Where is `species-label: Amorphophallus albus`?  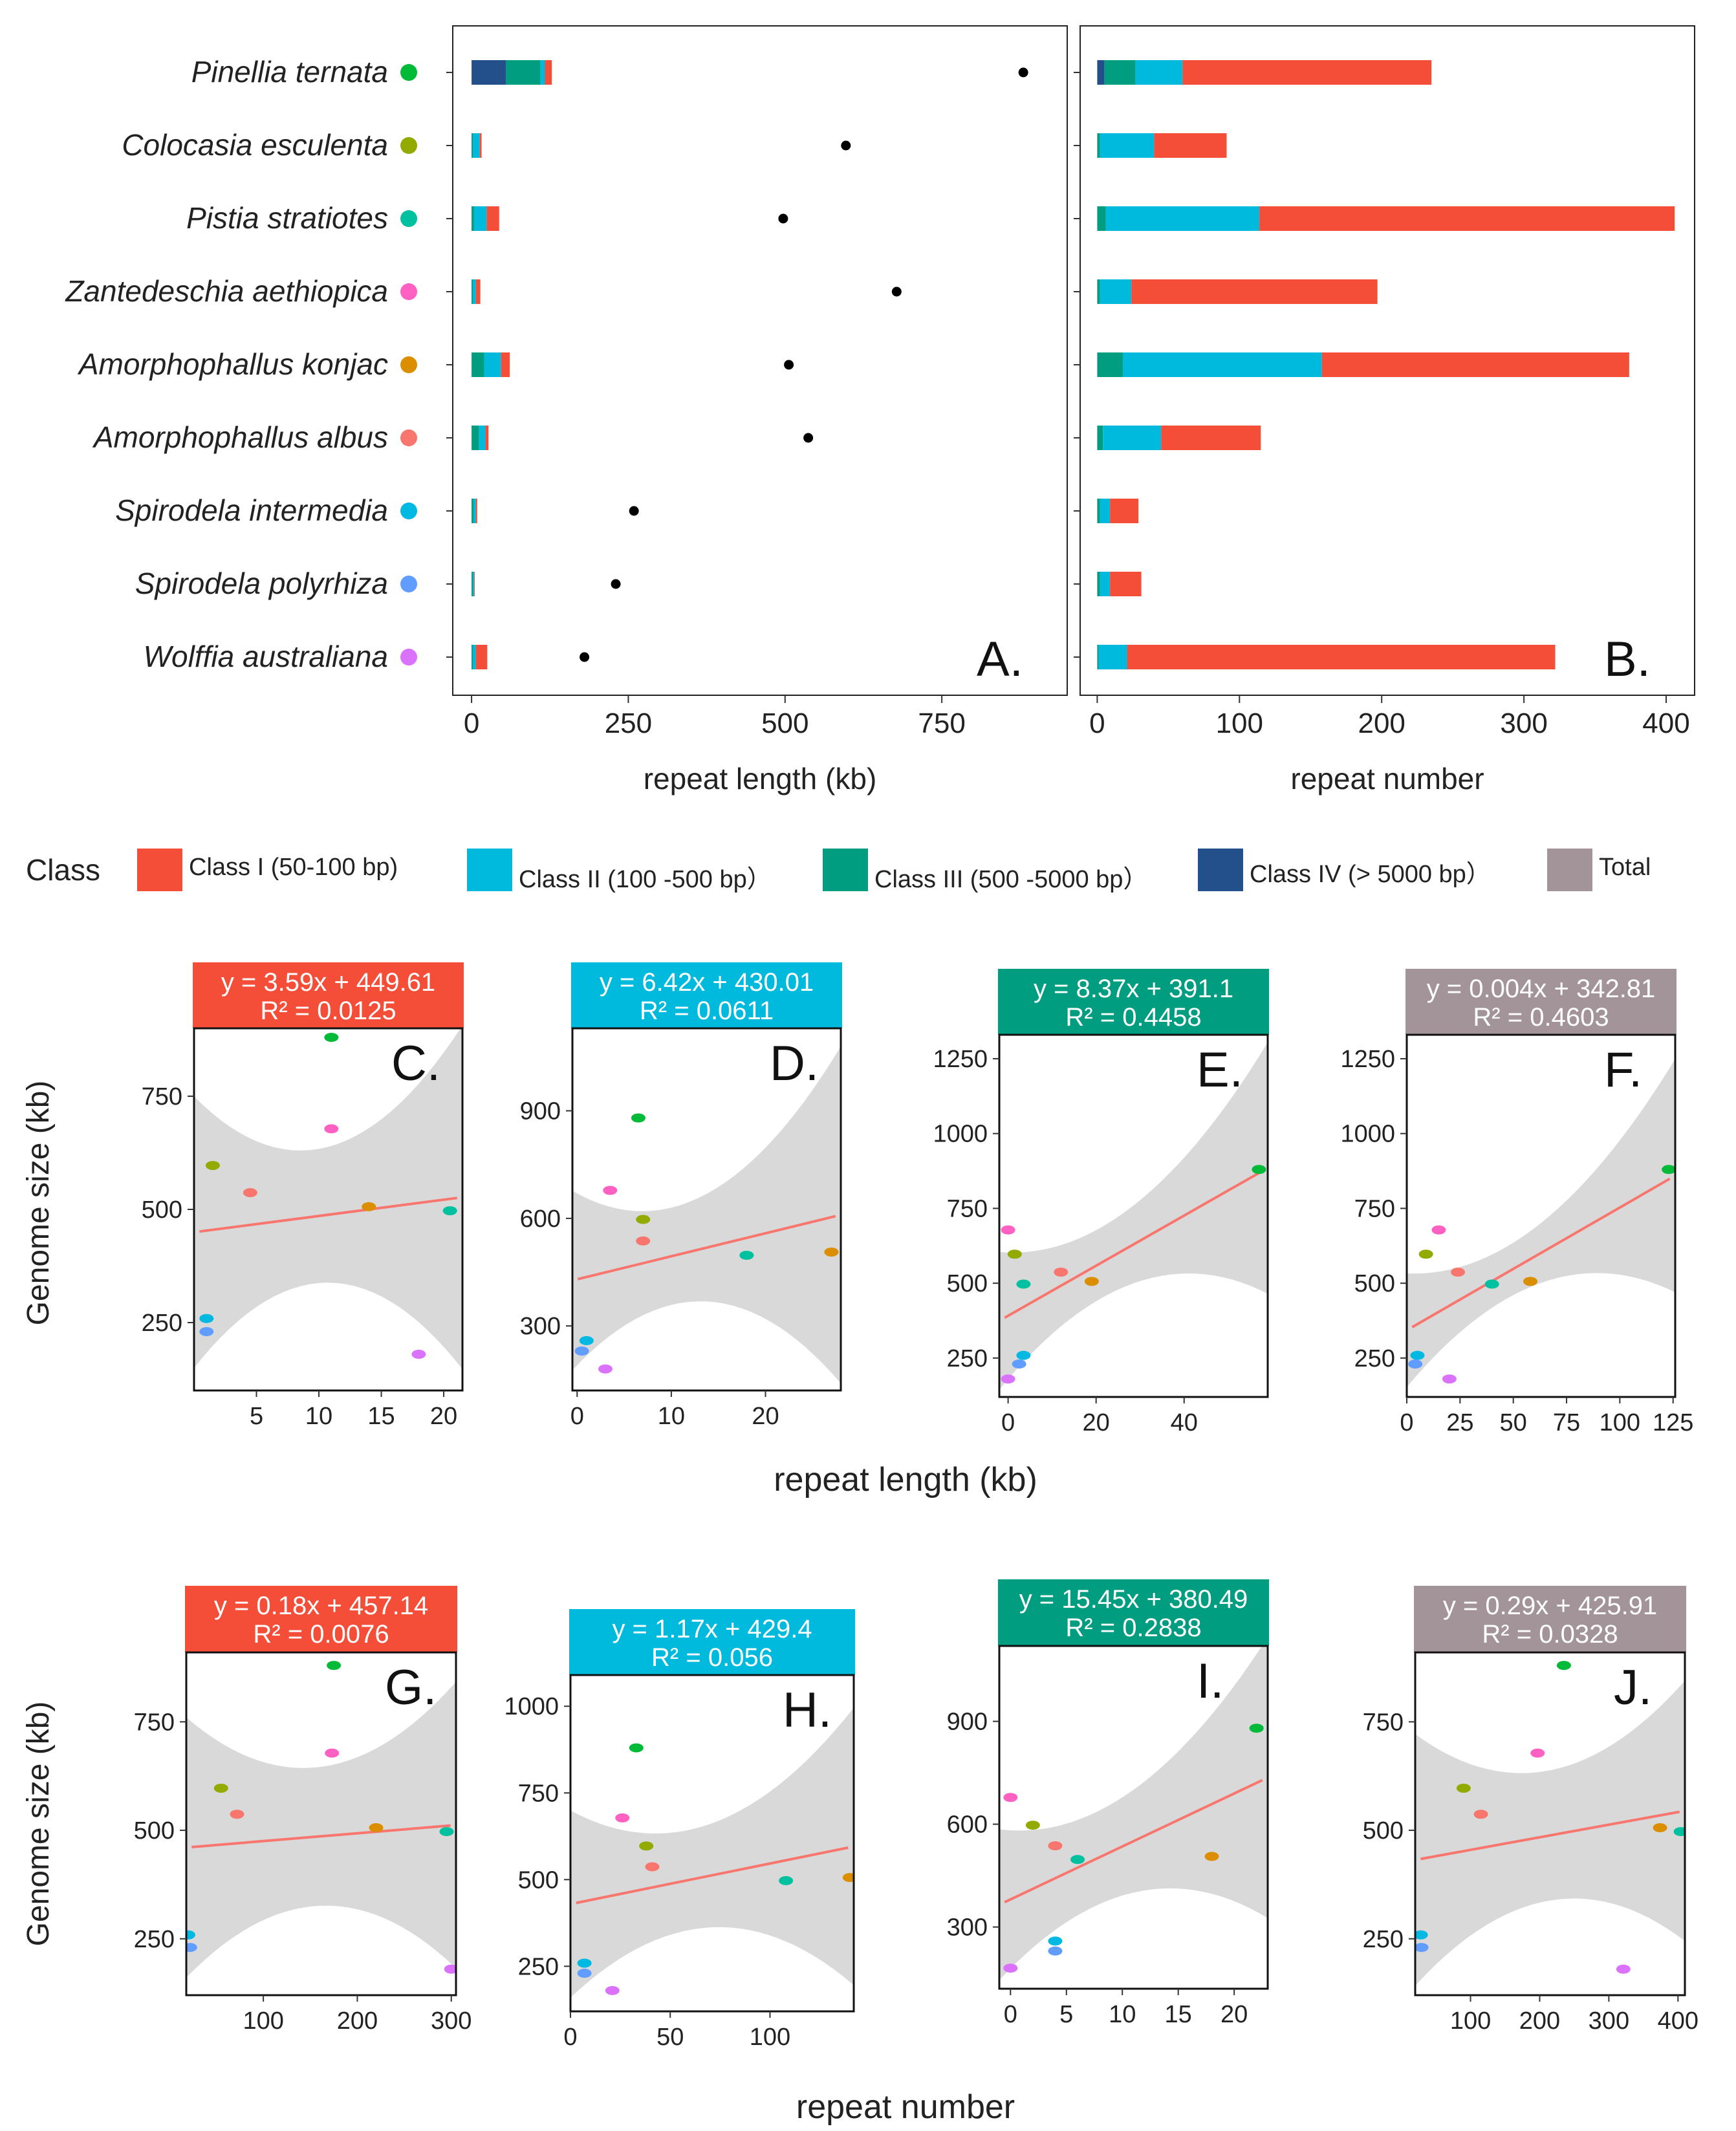
species-label: Amorphophallus albus is located at coordinates (240, 437).